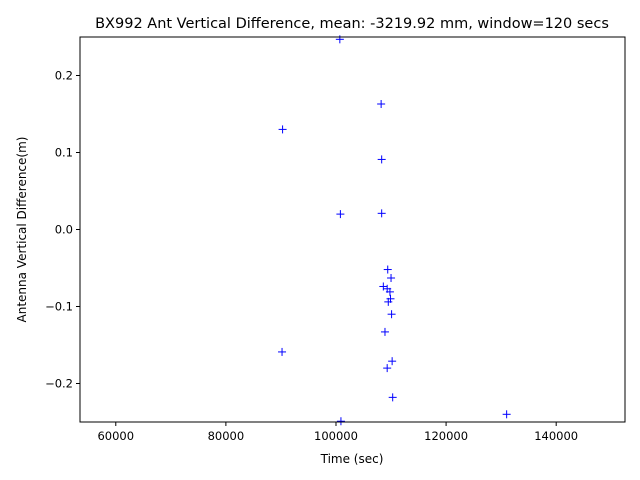 This screenshot has height=480, width=640. I want to click on x-tick-label: 120000, so click(446, 436).